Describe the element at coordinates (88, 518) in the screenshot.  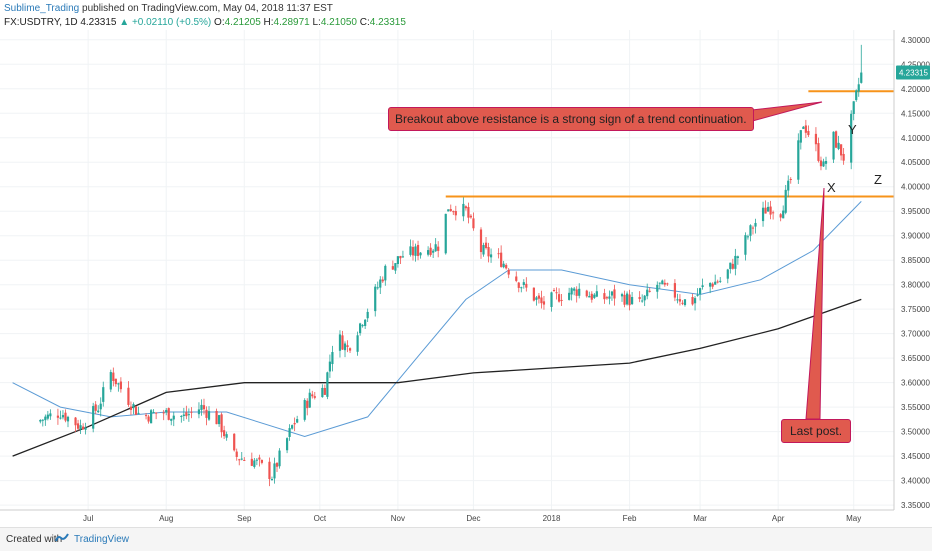
I see `x-tick-label: Jul` at that location.